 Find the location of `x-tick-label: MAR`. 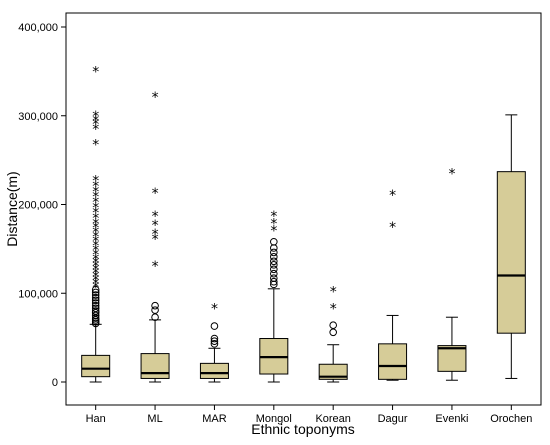

x-tick-label: MAR is located at coordinates (214, 419).